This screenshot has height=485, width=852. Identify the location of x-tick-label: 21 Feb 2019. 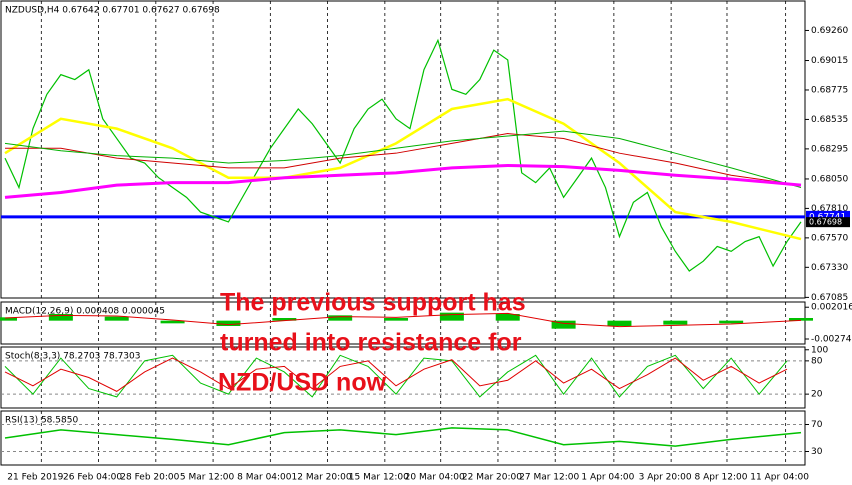
(35, 478).